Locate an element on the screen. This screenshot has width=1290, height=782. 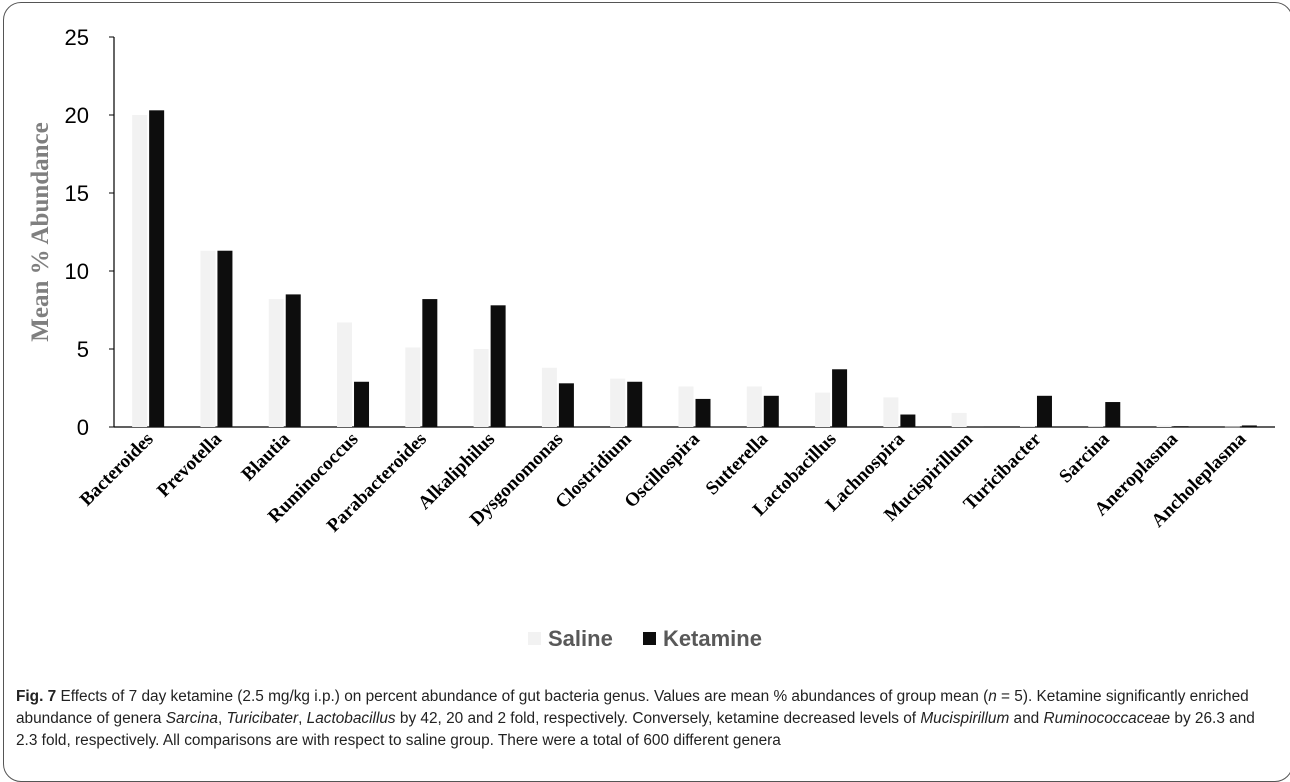
bar-saline-bacteroides is located at coordinates (140, 271).